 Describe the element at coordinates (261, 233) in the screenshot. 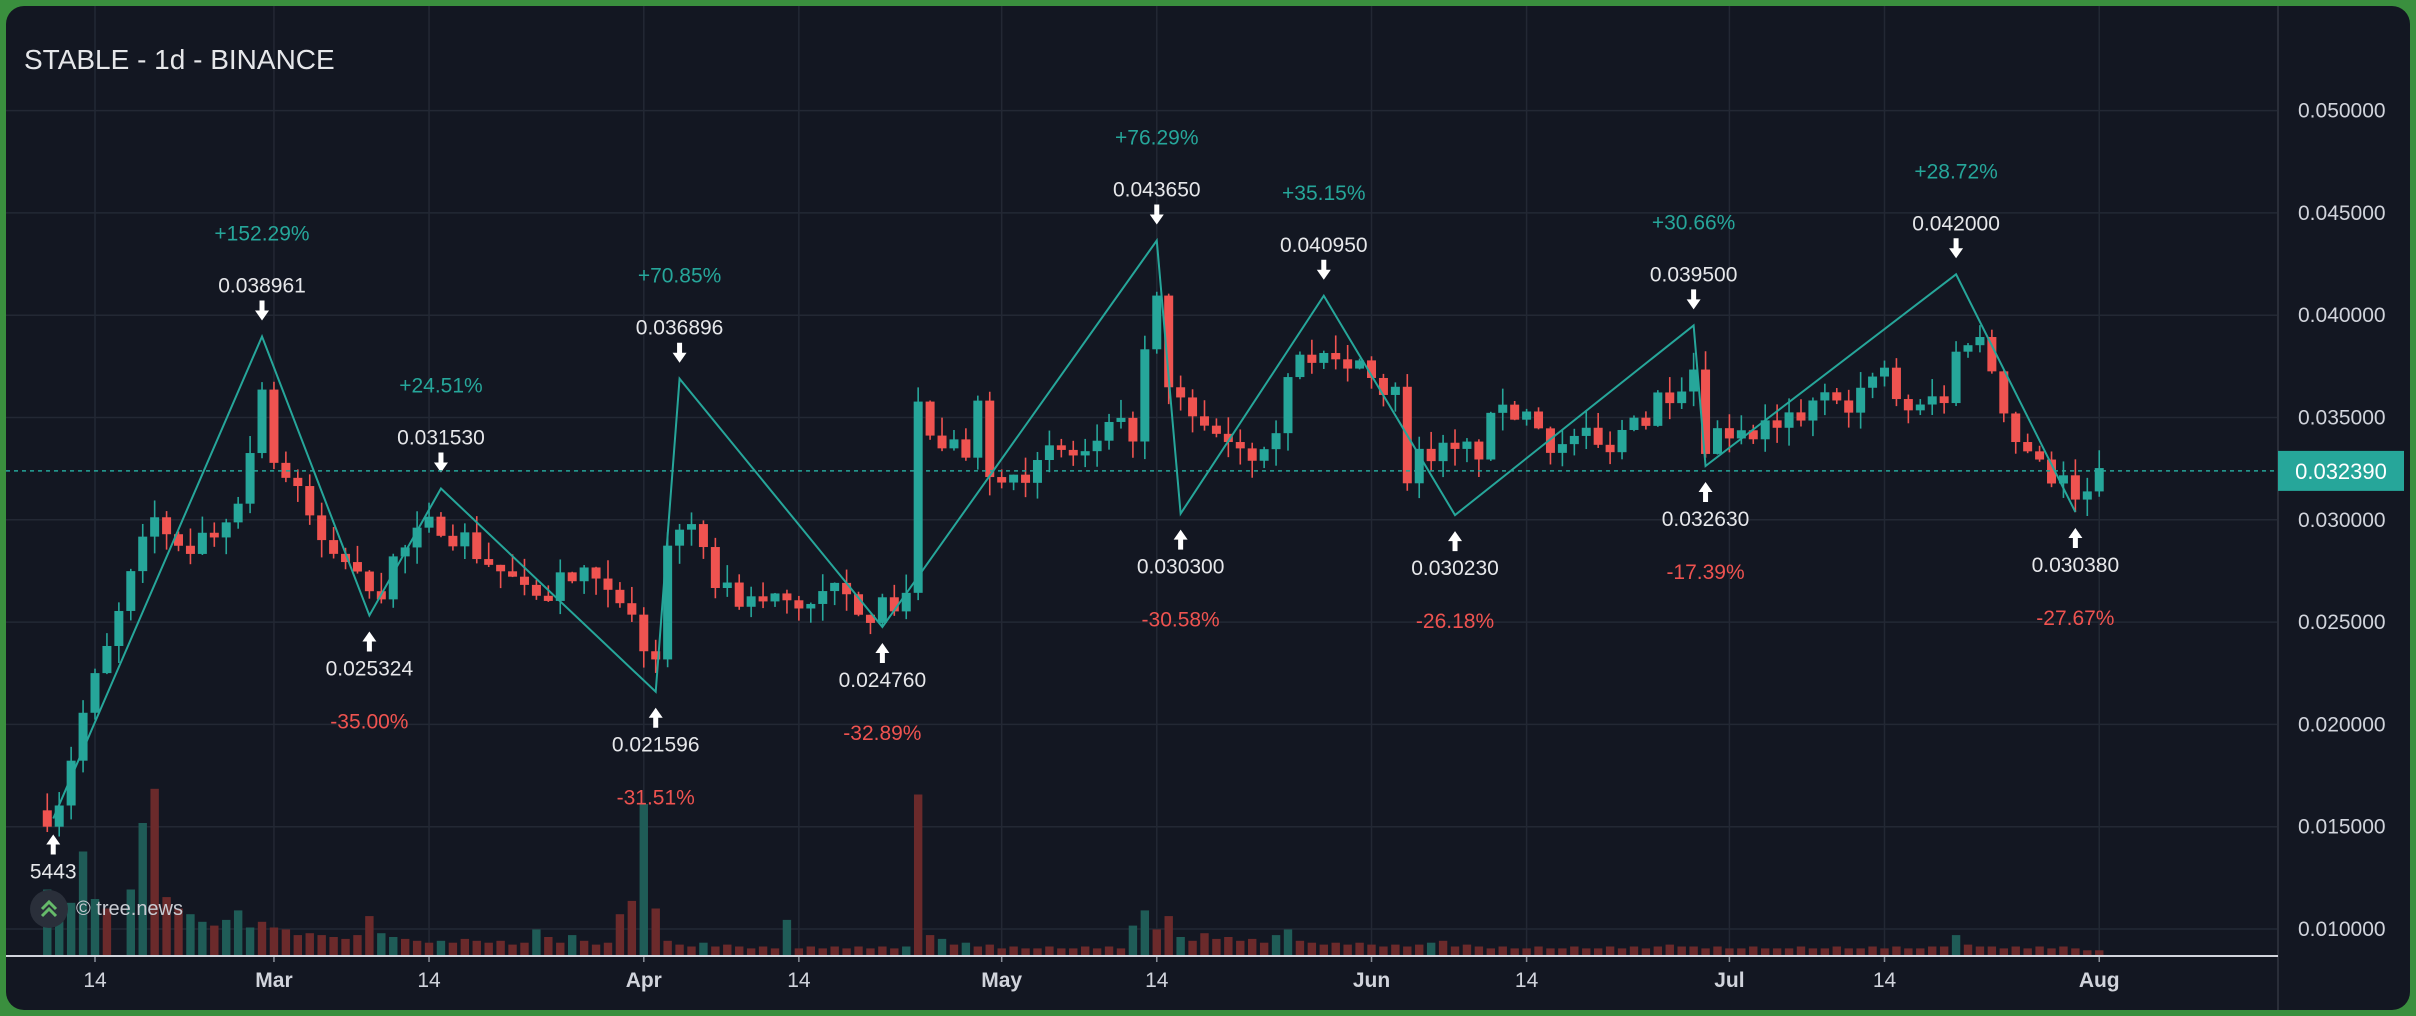

I see `pivot-change-up: +152.29%` at that location.